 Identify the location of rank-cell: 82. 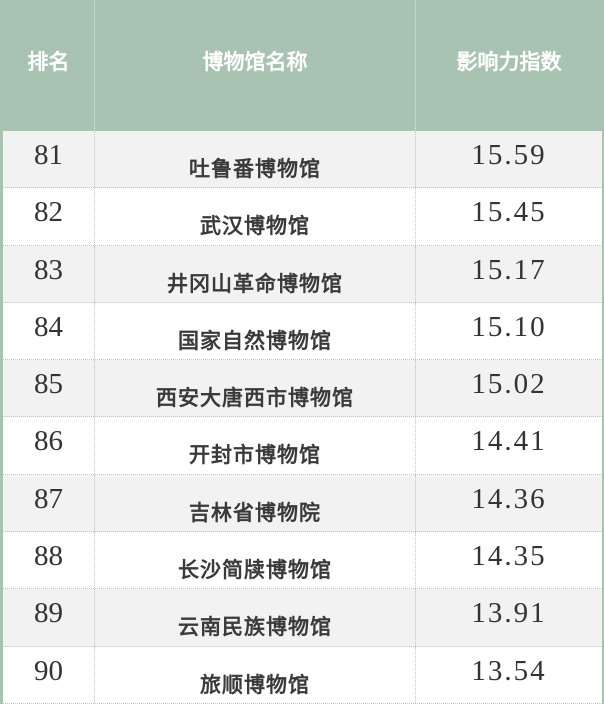
(49, 216).